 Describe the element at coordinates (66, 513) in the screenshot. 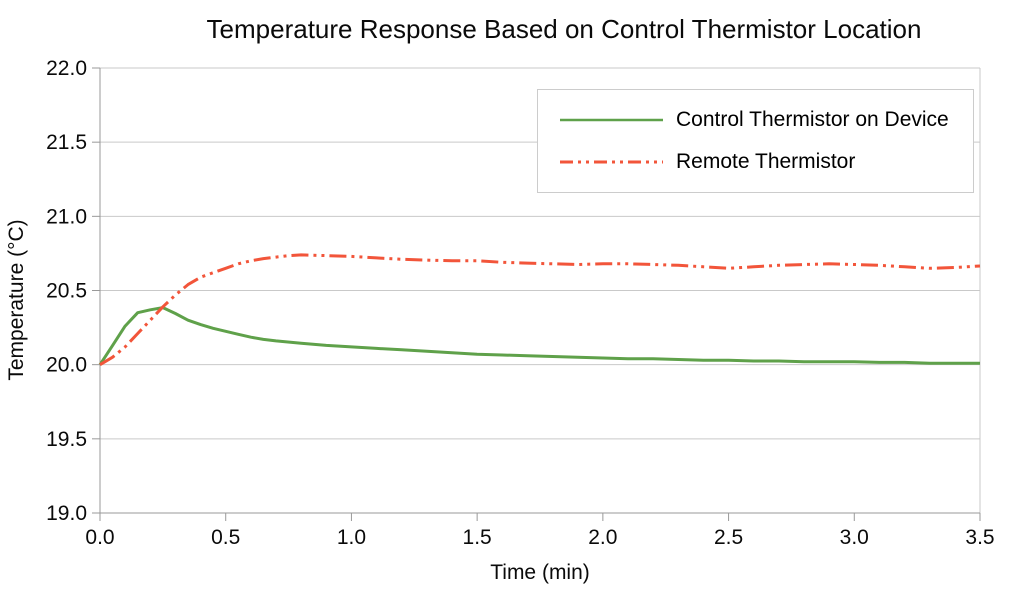

I see `y-tick-label: 19.0` at that location.